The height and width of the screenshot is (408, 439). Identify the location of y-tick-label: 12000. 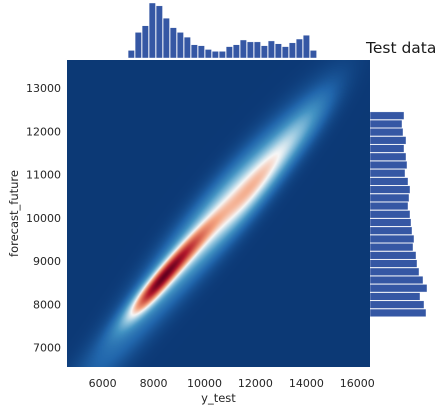
(43, 131).